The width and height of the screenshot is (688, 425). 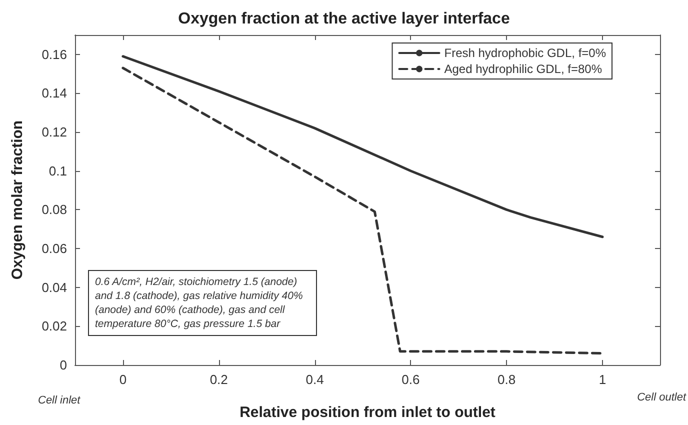 What do you see at coordinates (57, 170) in the screenshot?
I see `y-tick-label: 0.1` at bounding box center [57, 170].